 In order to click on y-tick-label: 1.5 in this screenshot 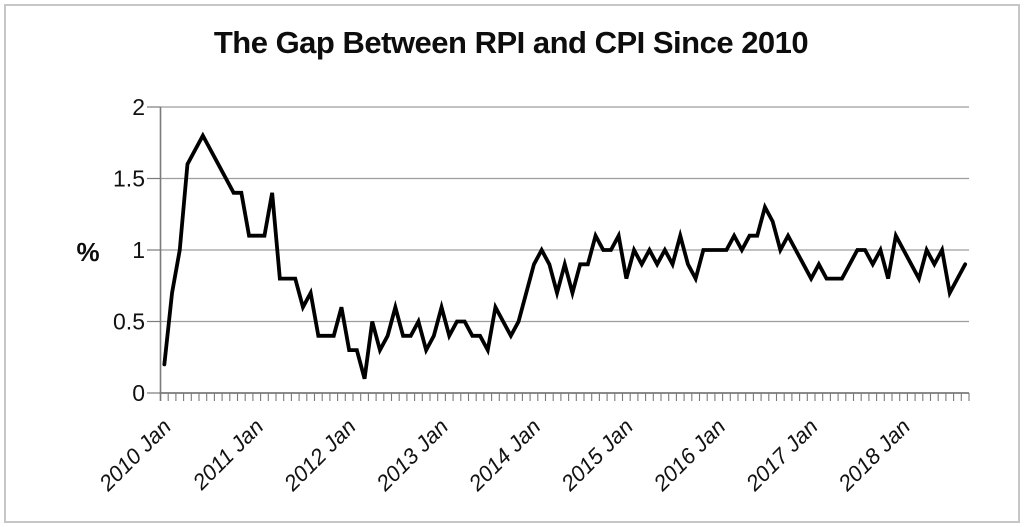, I will do `click(129, 179)`.